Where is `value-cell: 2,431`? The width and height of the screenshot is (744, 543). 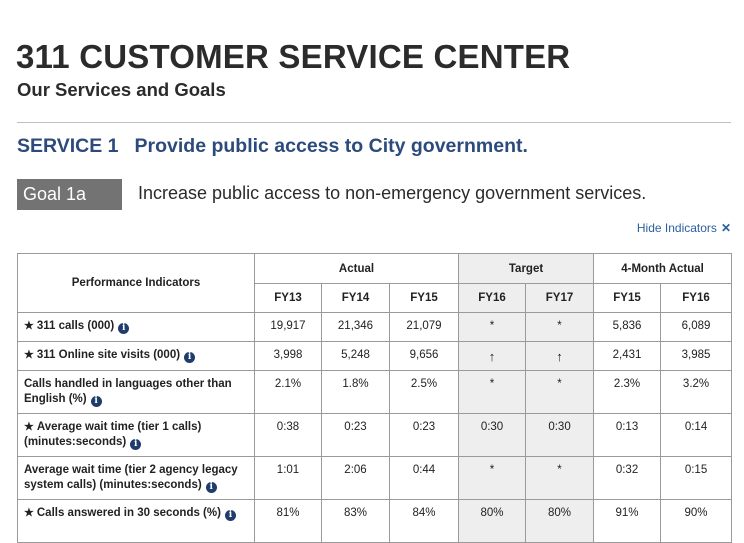
value-cell: 2,431 is located at coordinates (627, 356).